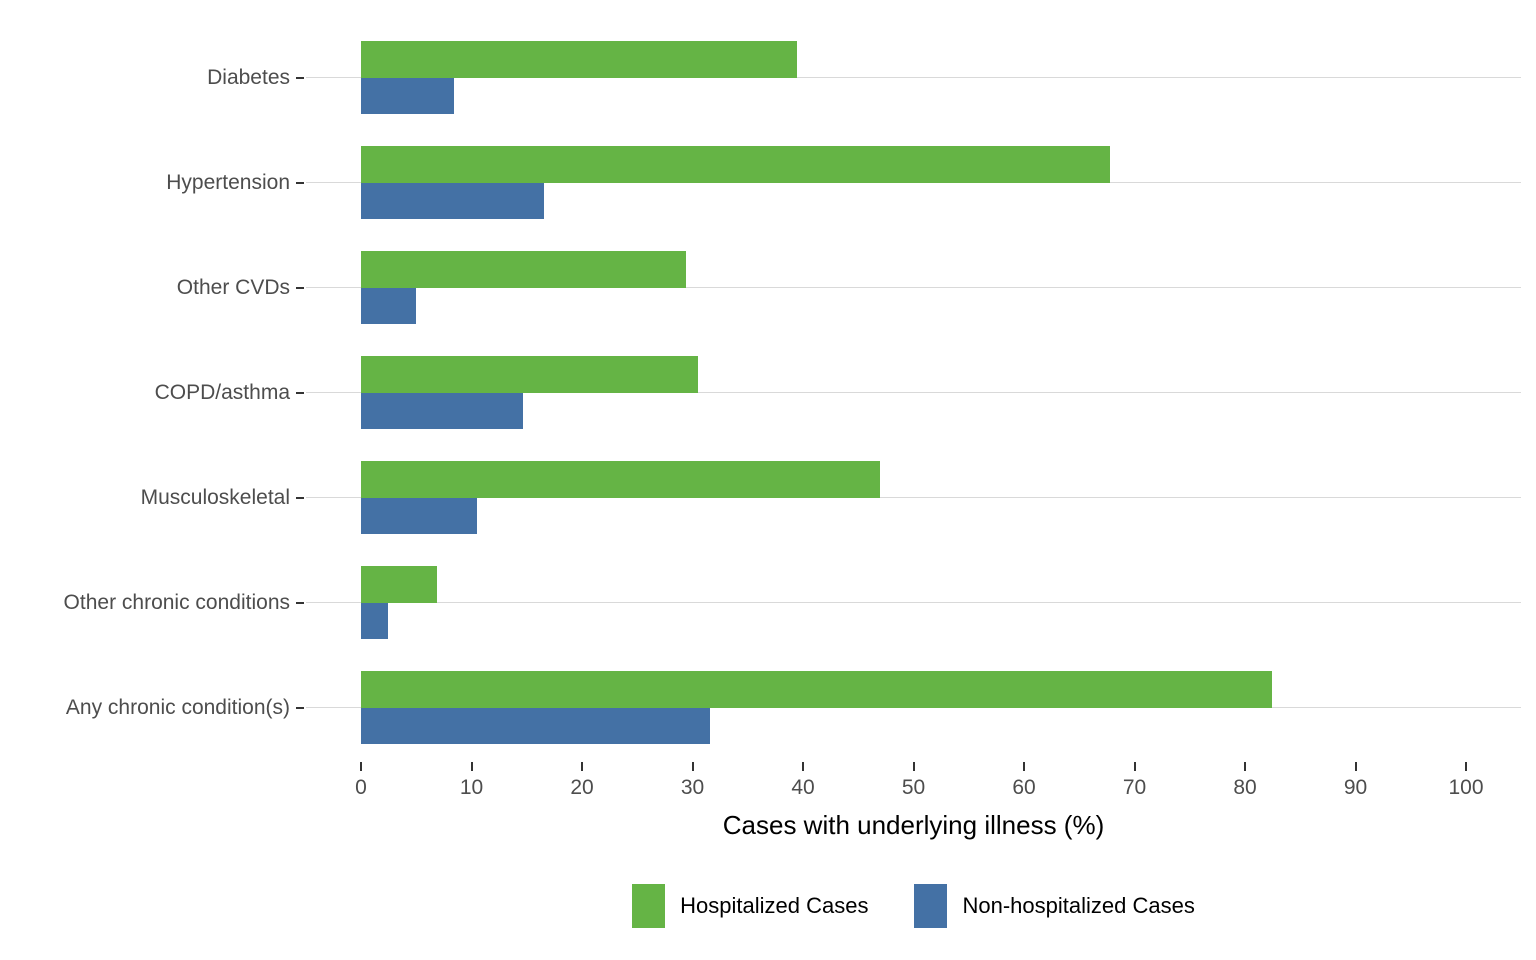 This screenshot has width=1536, height=960. Describe the element at coordinates (442, 411) in the screenshot. I see `bar-non-hospitalized-cases-copd-asthma` at that location.